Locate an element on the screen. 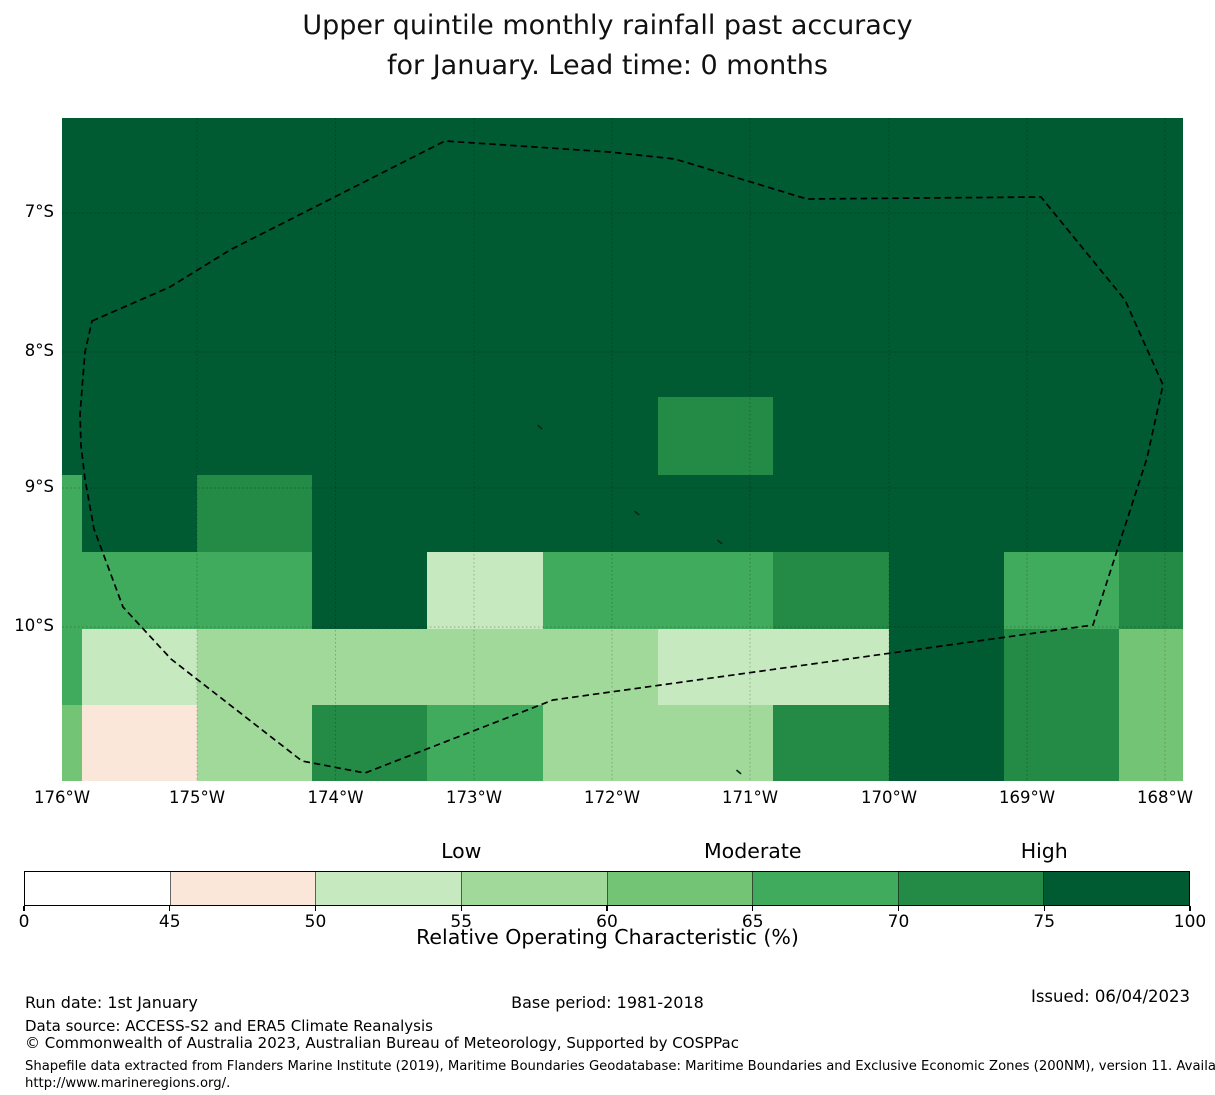  run-date-text: Run date: 1st January is located at coordinates (111, 1002).